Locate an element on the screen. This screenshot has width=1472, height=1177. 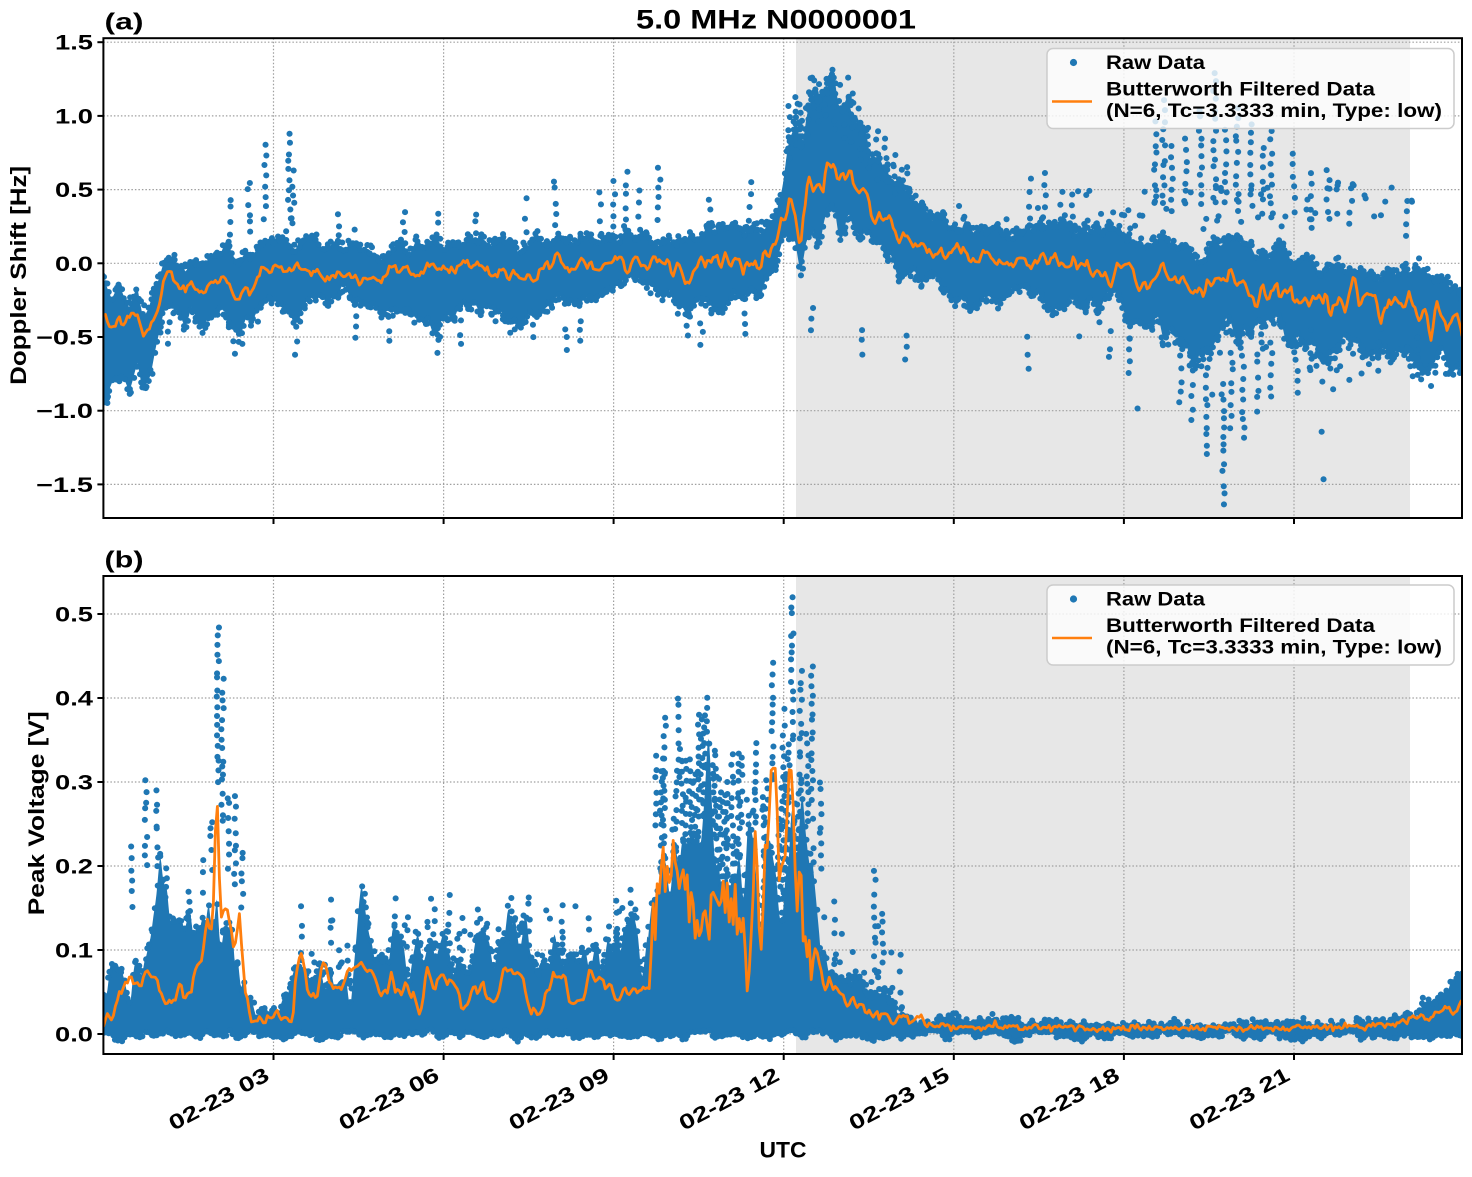
svg-text: 0.2 is located at coordinates (74, 867).